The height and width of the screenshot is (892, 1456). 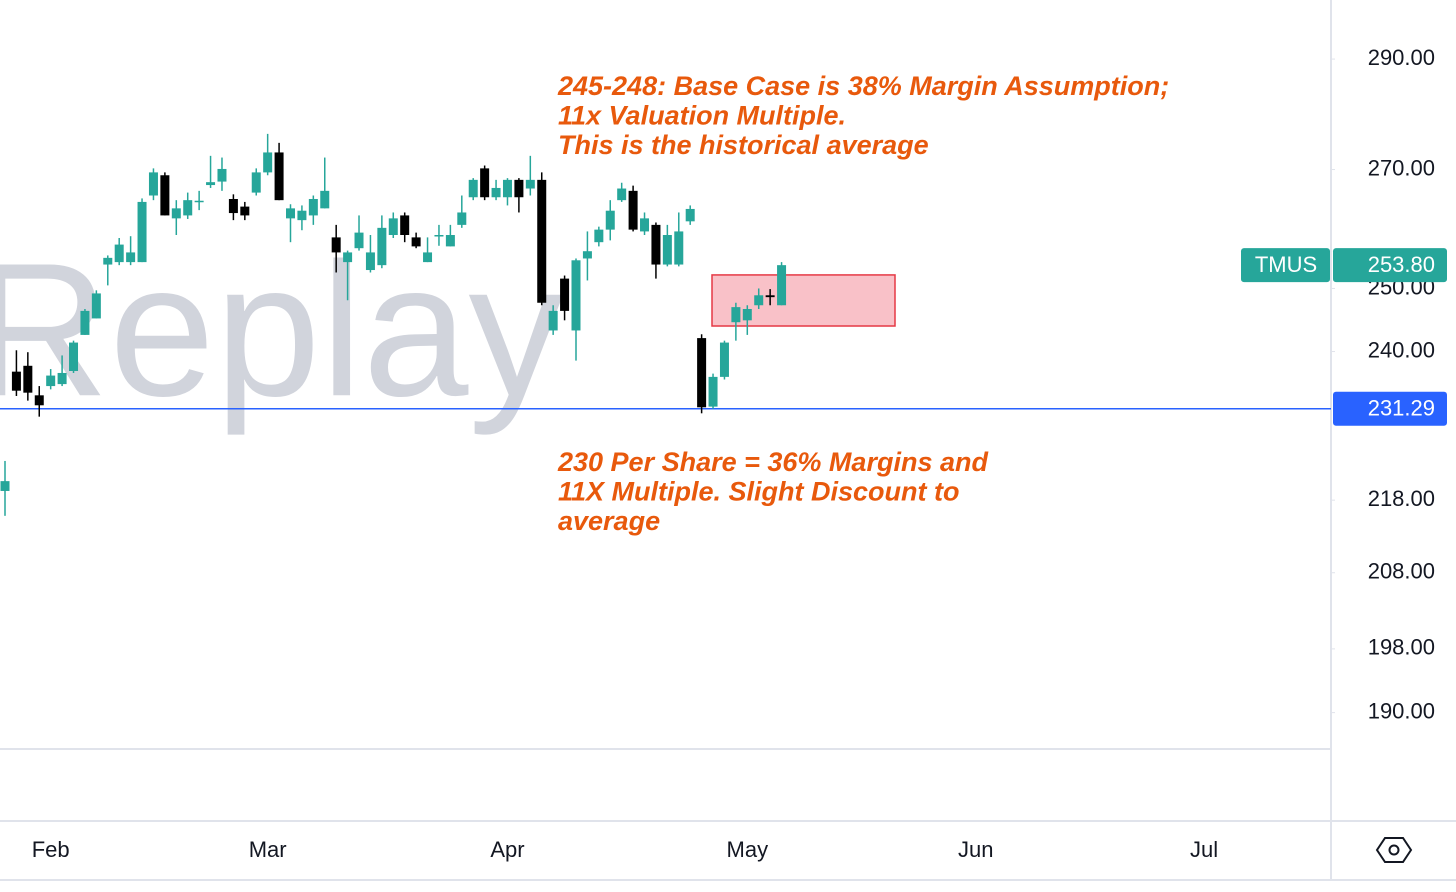 What do you see at coordinates (1401, 408) in the screenshot?
I see `price-line-label: 231.29` at bounding box center [1401, 408].